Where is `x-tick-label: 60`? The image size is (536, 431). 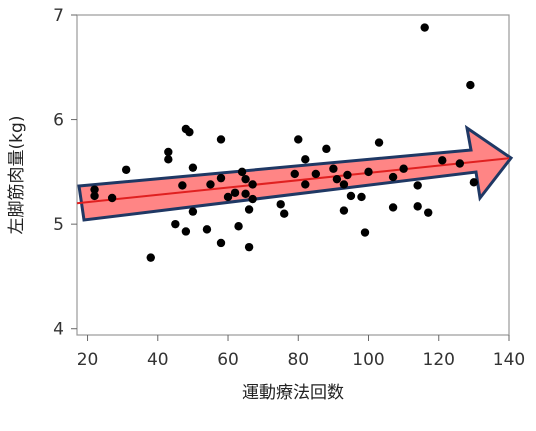
x-tick-label: 60 is located at coordinates (228, 360).